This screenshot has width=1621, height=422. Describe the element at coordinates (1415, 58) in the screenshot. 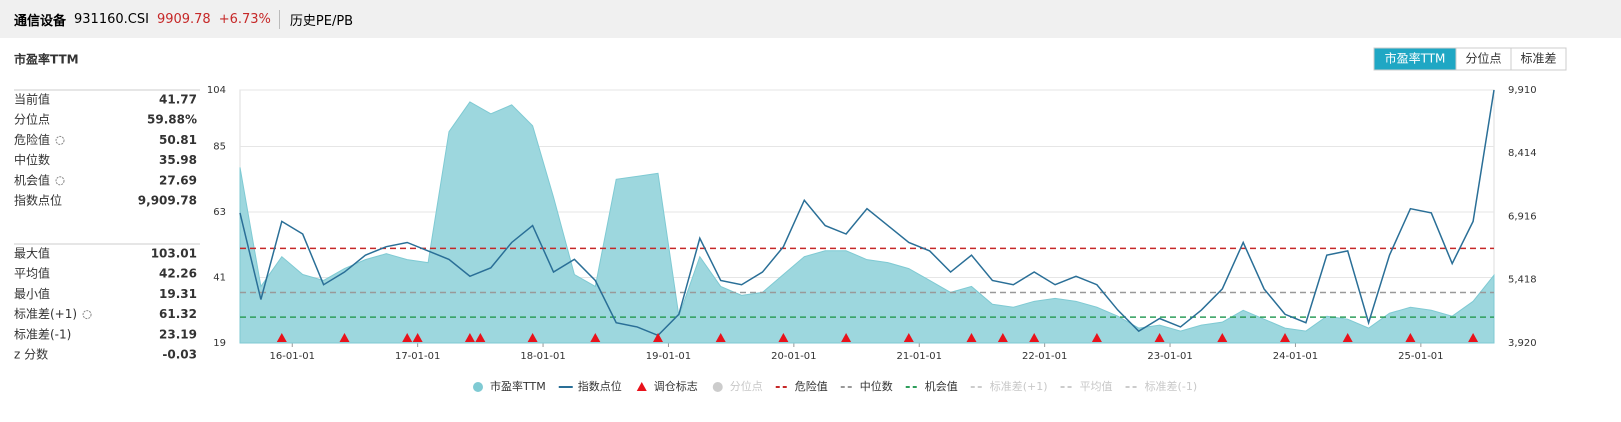

I see `tab-label: 市盈率TTM` at that location.